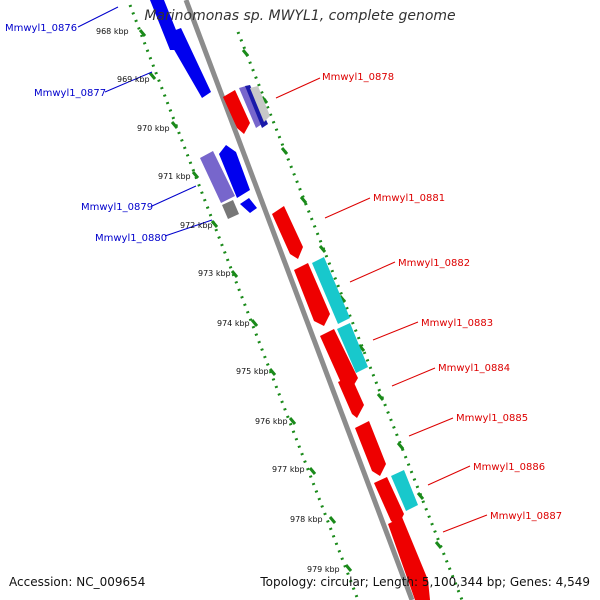  Describe the element at coordinates (112, 31) in the screenshot. I see `tick-label-968: 968 kbp` at that location.